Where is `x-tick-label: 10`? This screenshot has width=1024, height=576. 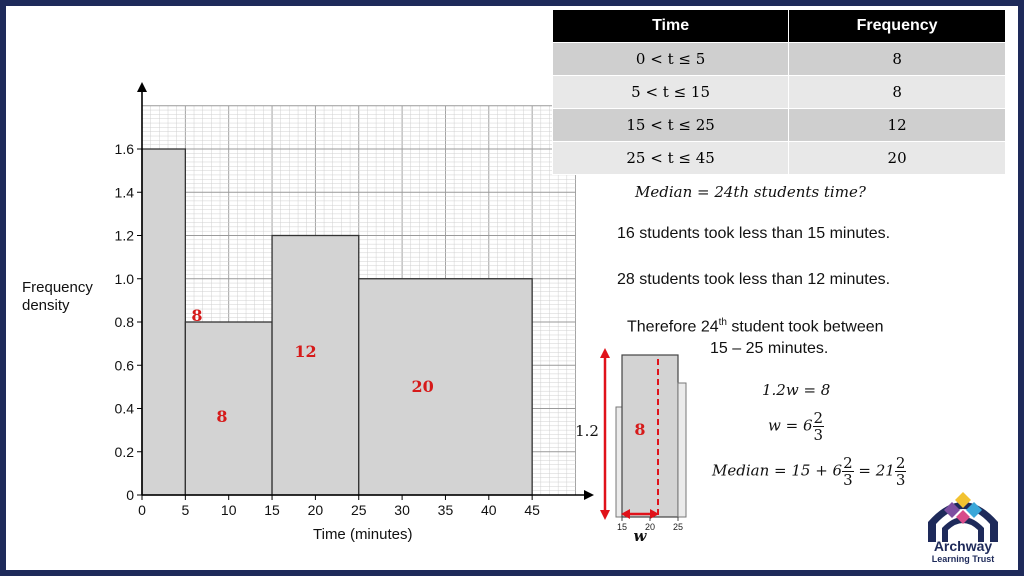 x-tick-label: 10 is located at coordinates (229, 510).